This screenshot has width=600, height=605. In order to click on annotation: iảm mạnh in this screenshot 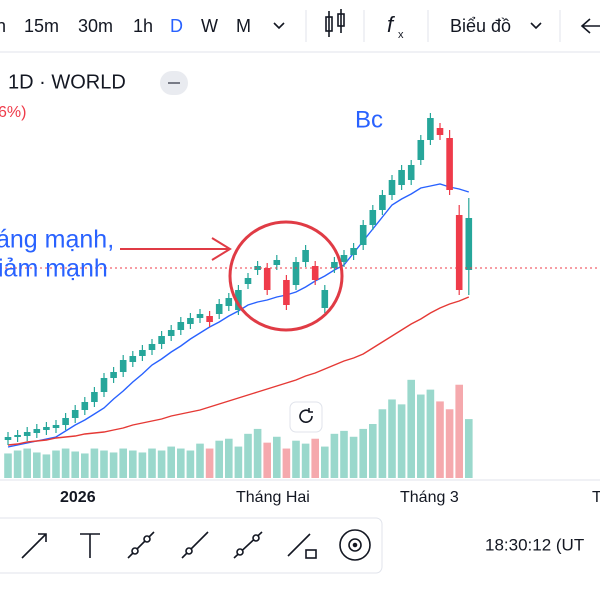, I will do `click(54, 269)`.